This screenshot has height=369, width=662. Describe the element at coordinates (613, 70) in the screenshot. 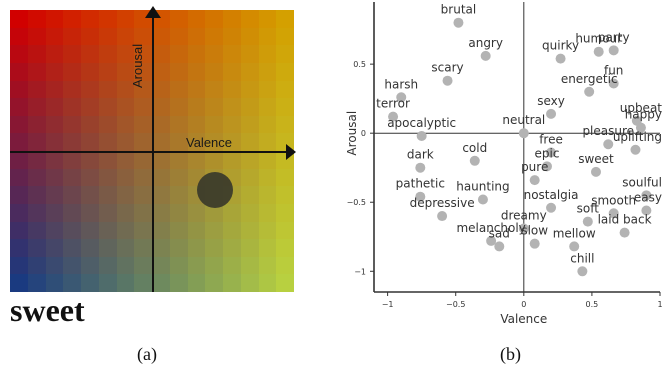

I see `point-label: fun` at that location.